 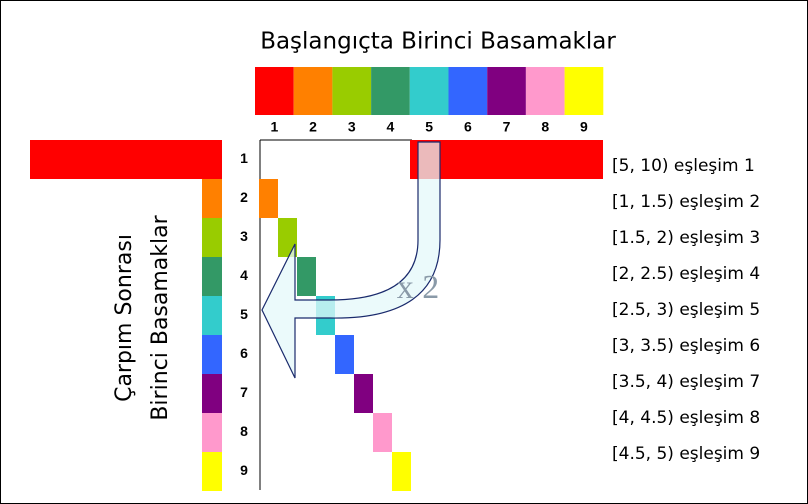 What do you see at coordinates (429, 127) in the screenshot?
I see `column-number: 5` at bounding box center [429, 127].